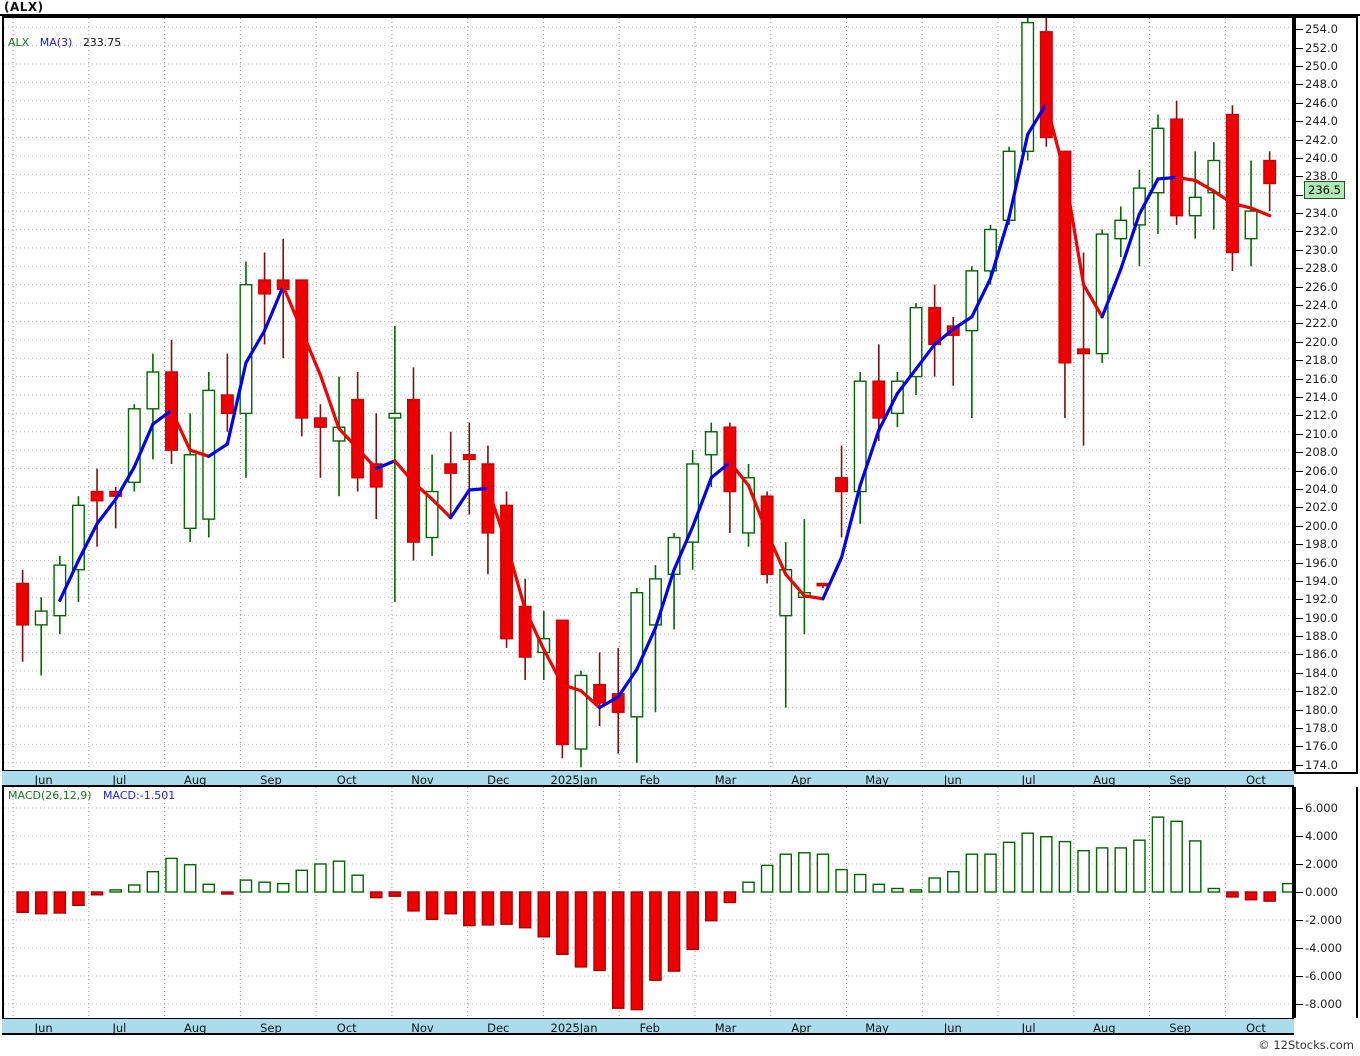 Image resolution: width=1360 pixels, height=1056 pixels. I want to click on legend-symbol: ALX, so click(19, 42).